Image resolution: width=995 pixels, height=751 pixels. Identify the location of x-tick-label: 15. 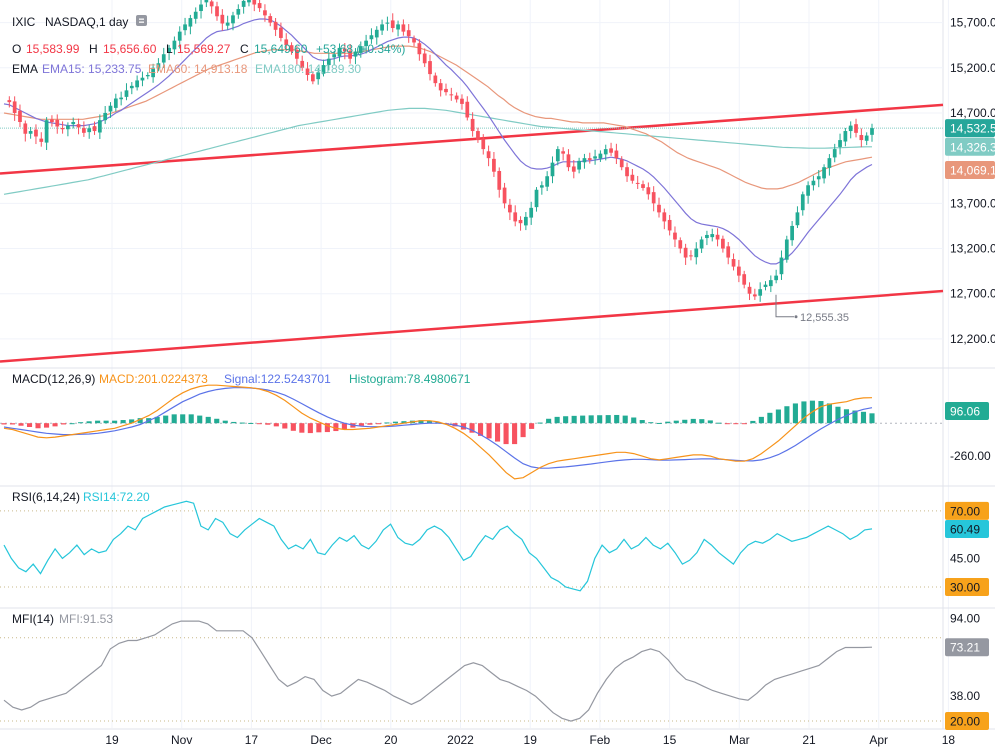
(670, 740).